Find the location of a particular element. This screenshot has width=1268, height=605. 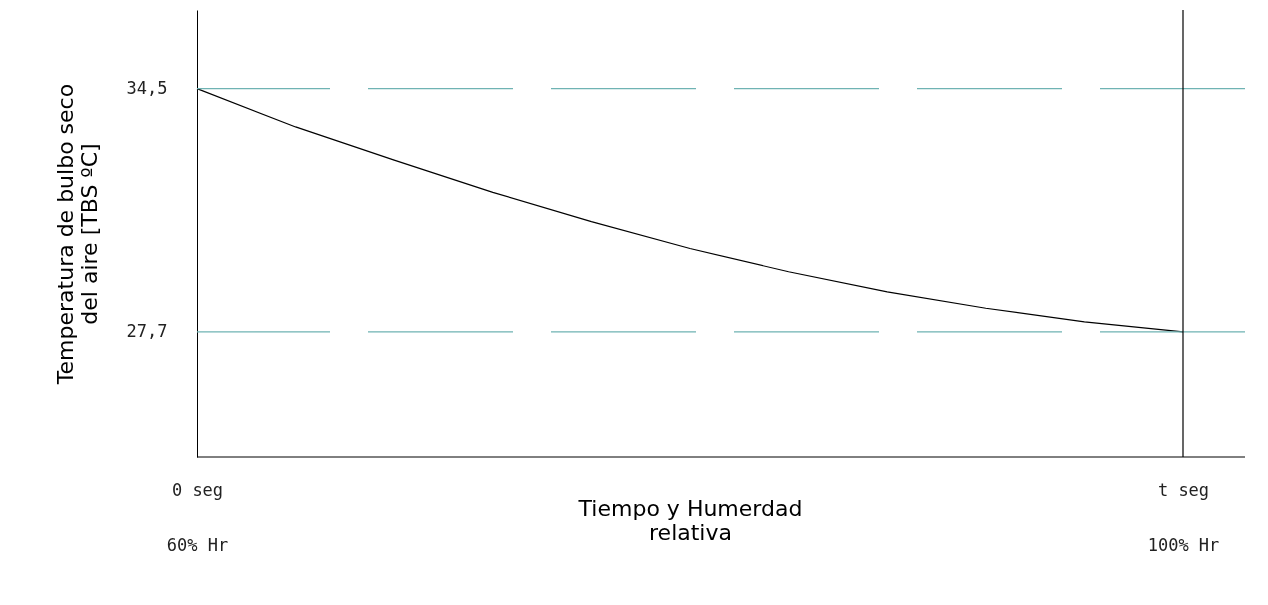

y-tick-label: 27,7 is located at coordinates (147, 331).